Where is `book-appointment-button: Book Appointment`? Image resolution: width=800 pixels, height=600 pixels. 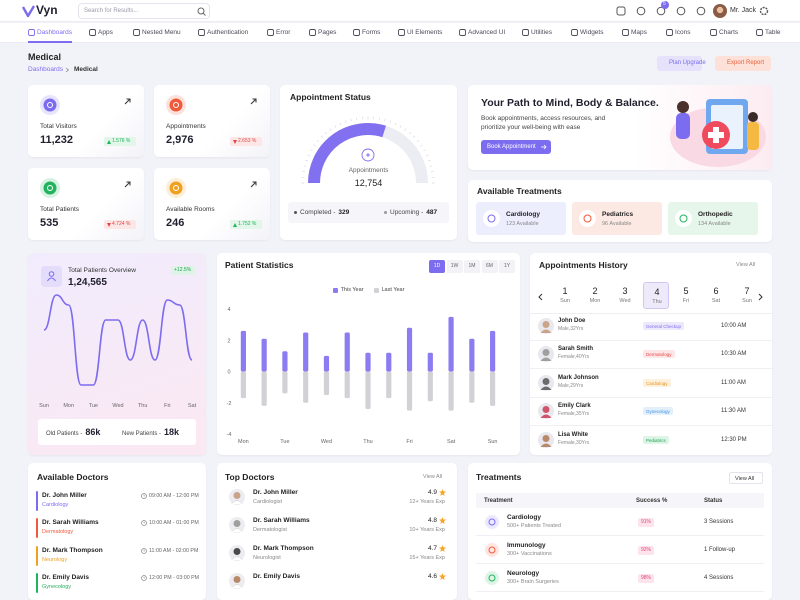
book-appointment-button: Book Appointment is located at coordinates (516, 147).